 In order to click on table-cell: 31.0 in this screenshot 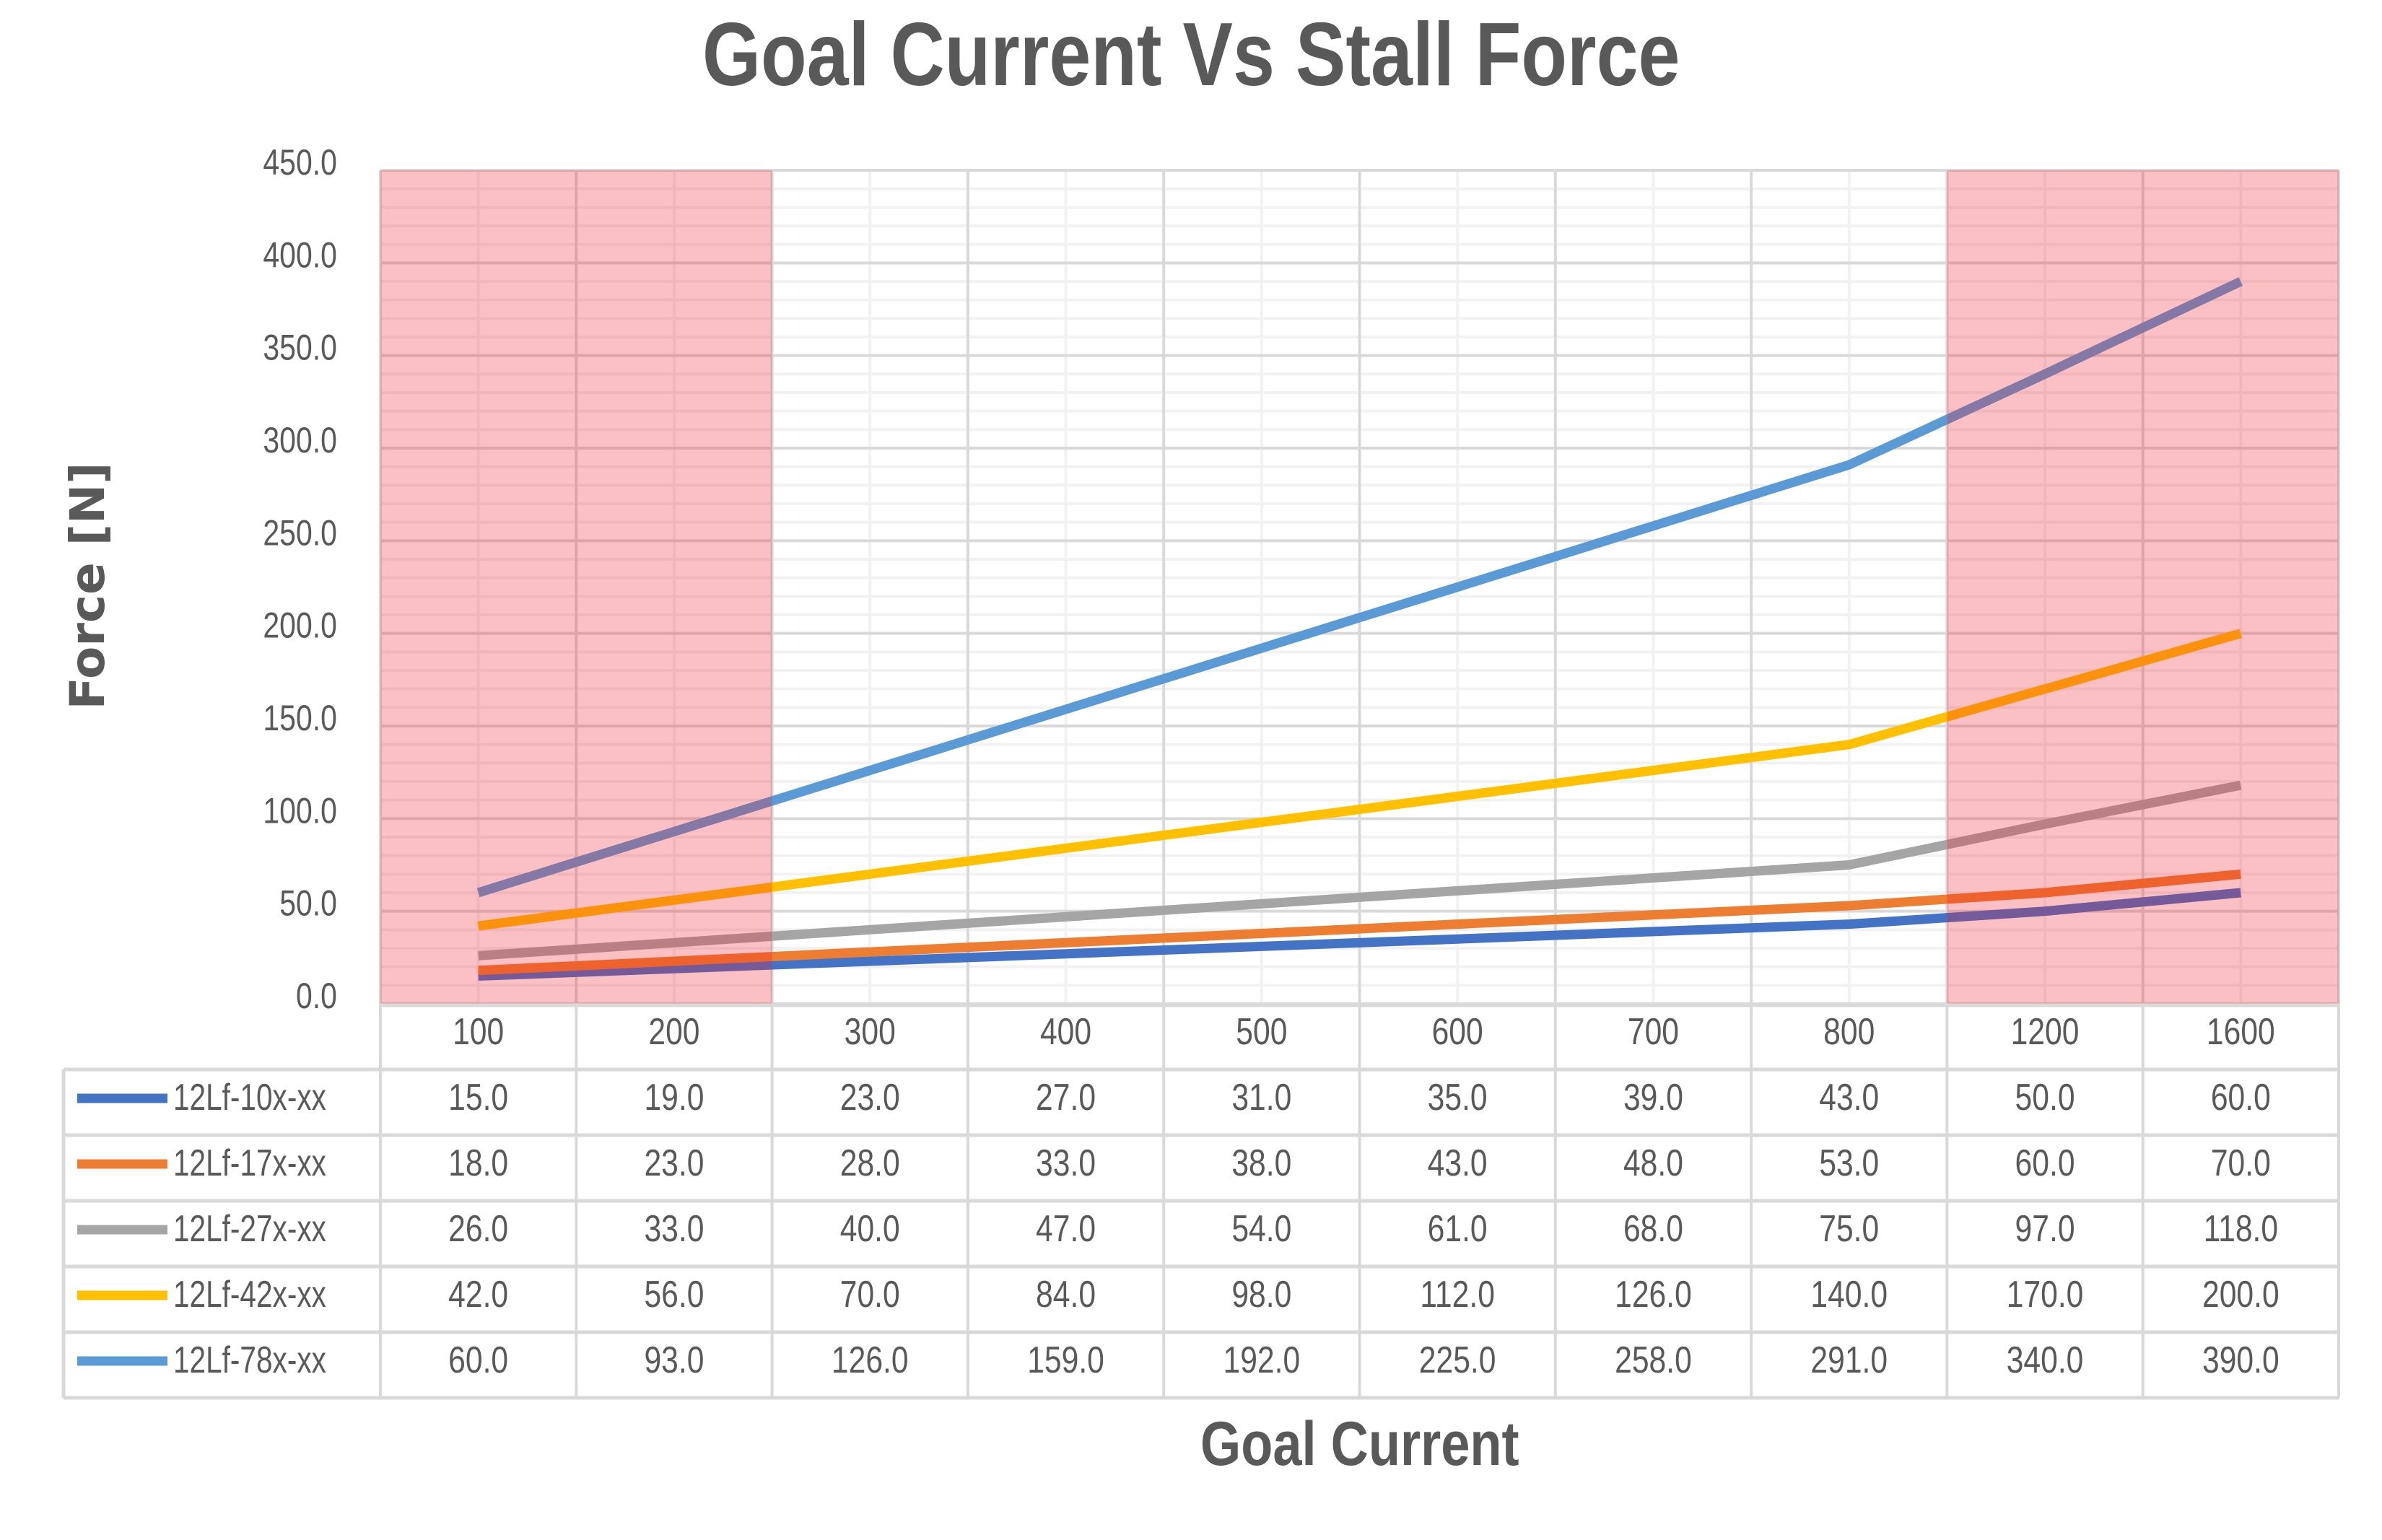, I will do `click(1261, 1098)`.